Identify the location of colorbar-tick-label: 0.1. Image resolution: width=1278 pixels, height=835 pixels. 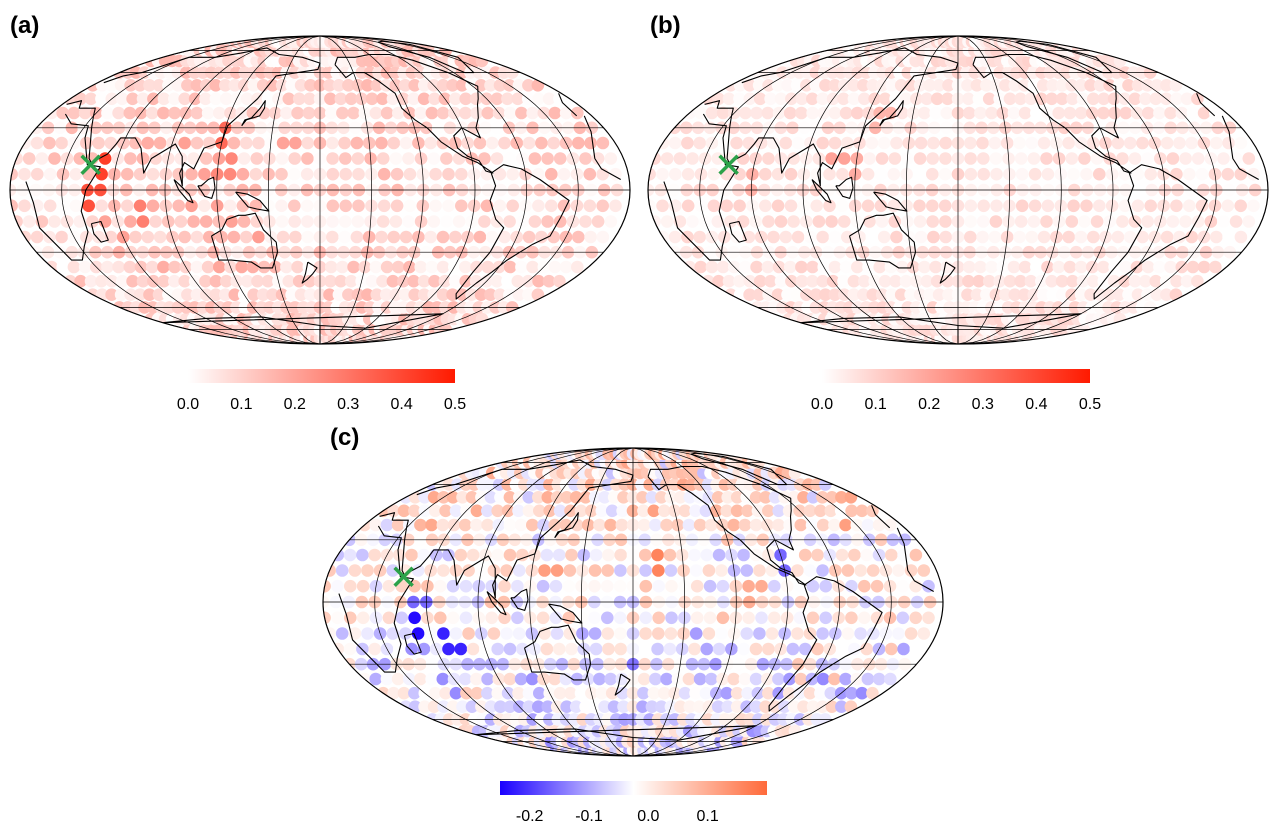
(708, 816).